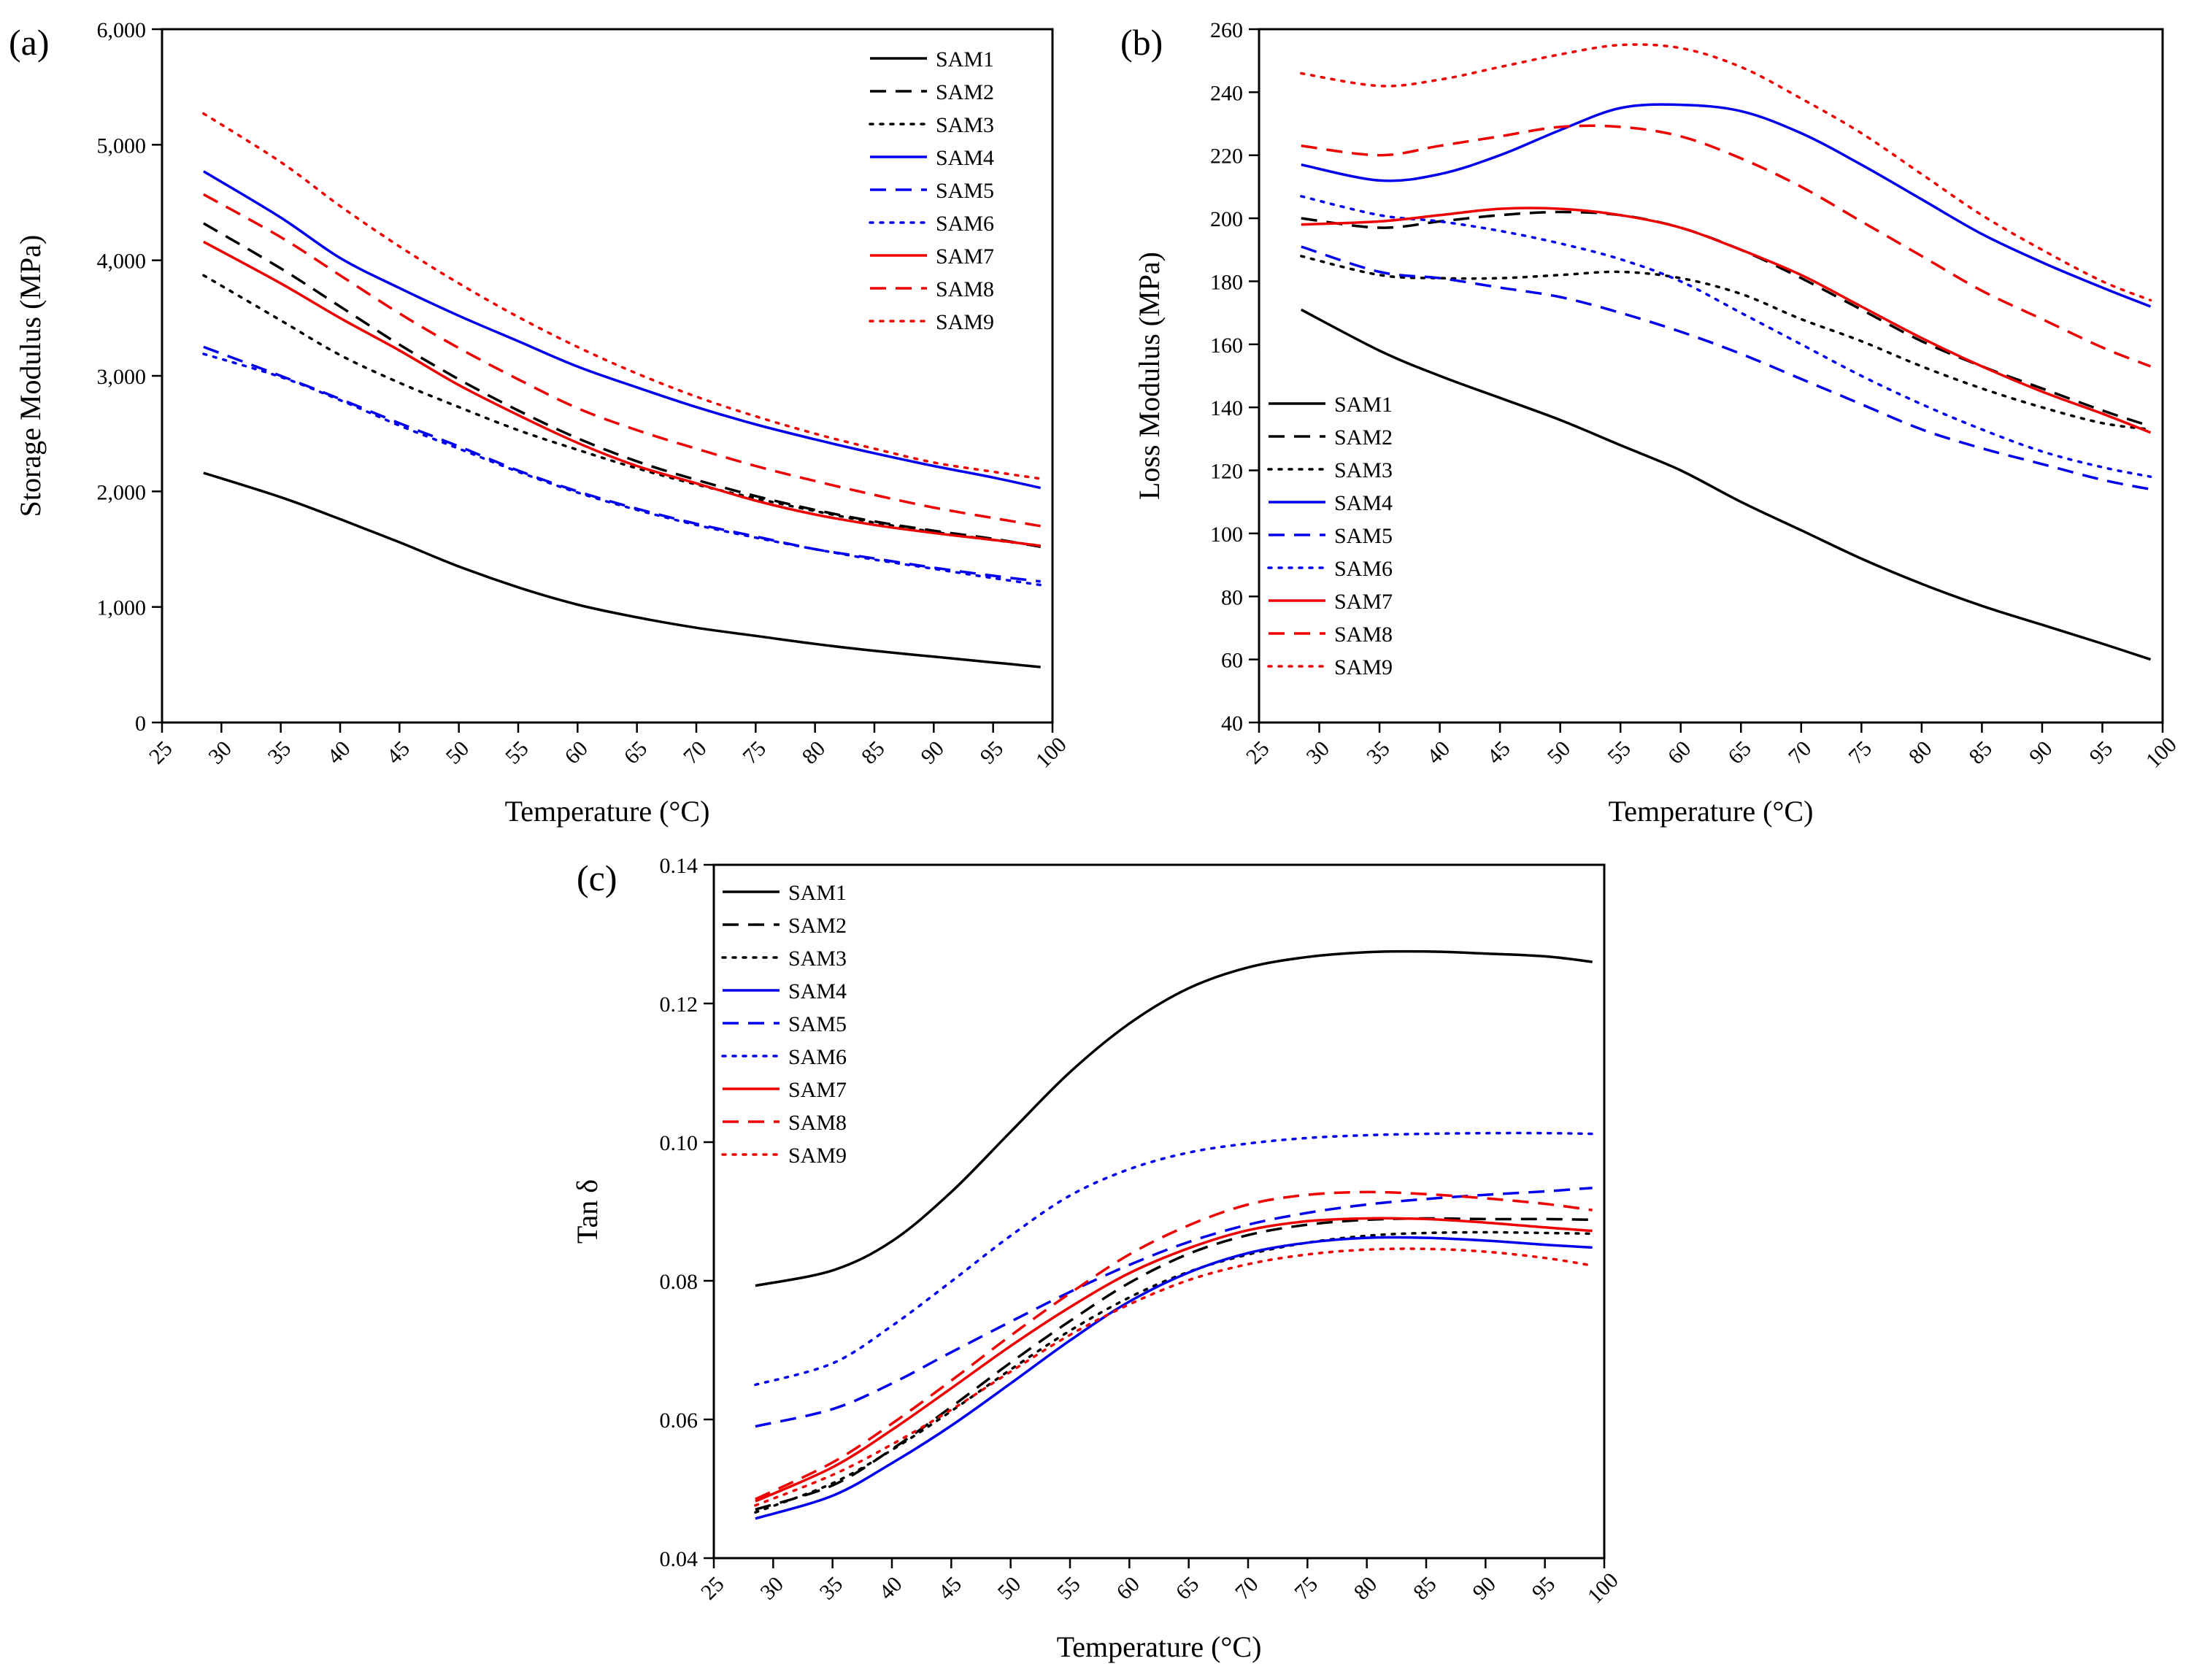  Describe the element at coordinates (122, 30) in the screenshot. I see `y-tick-label: 6,000` at that location.